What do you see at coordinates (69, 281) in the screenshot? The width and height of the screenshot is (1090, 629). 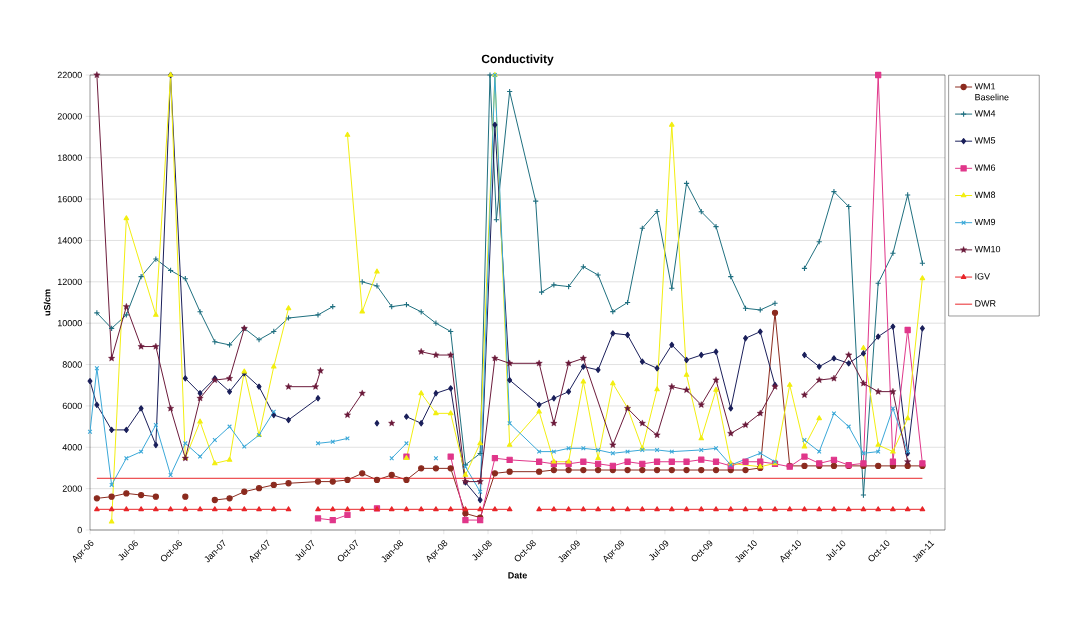 I see `y-tick-label: 12000` at bounding box center [69, 281].